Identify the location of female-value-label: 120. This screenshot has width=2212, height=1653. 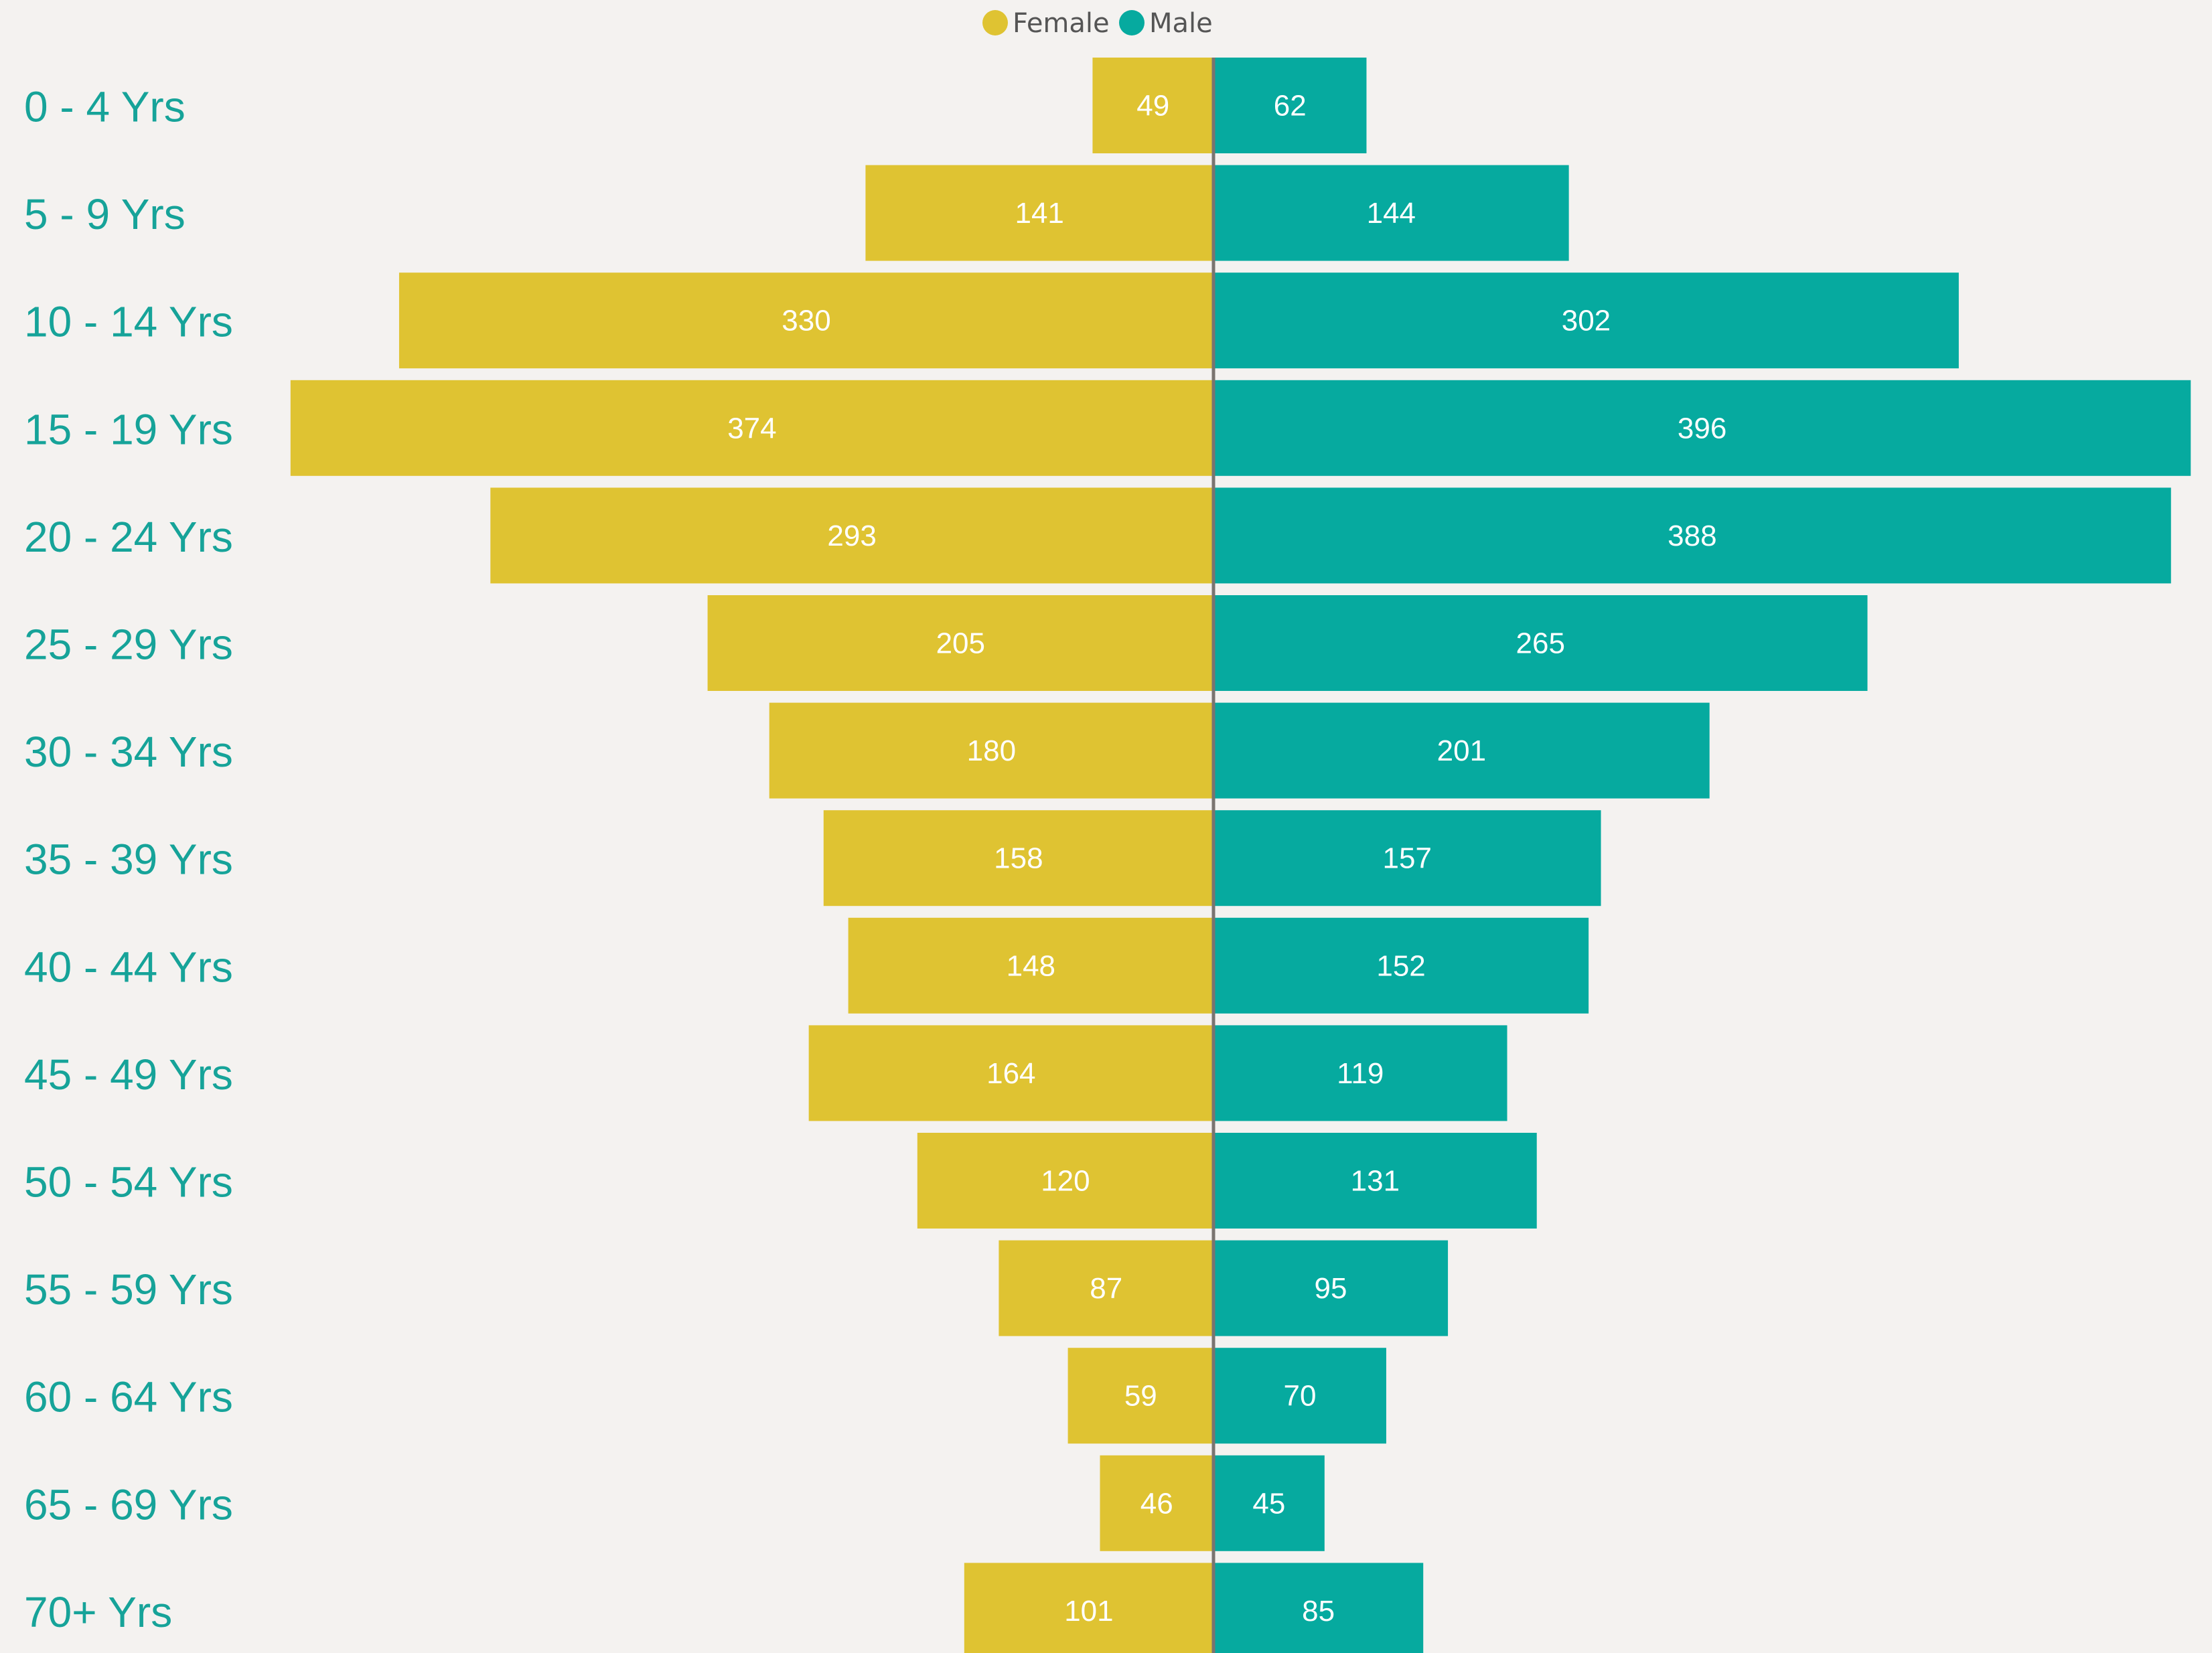
(1065, 1181).